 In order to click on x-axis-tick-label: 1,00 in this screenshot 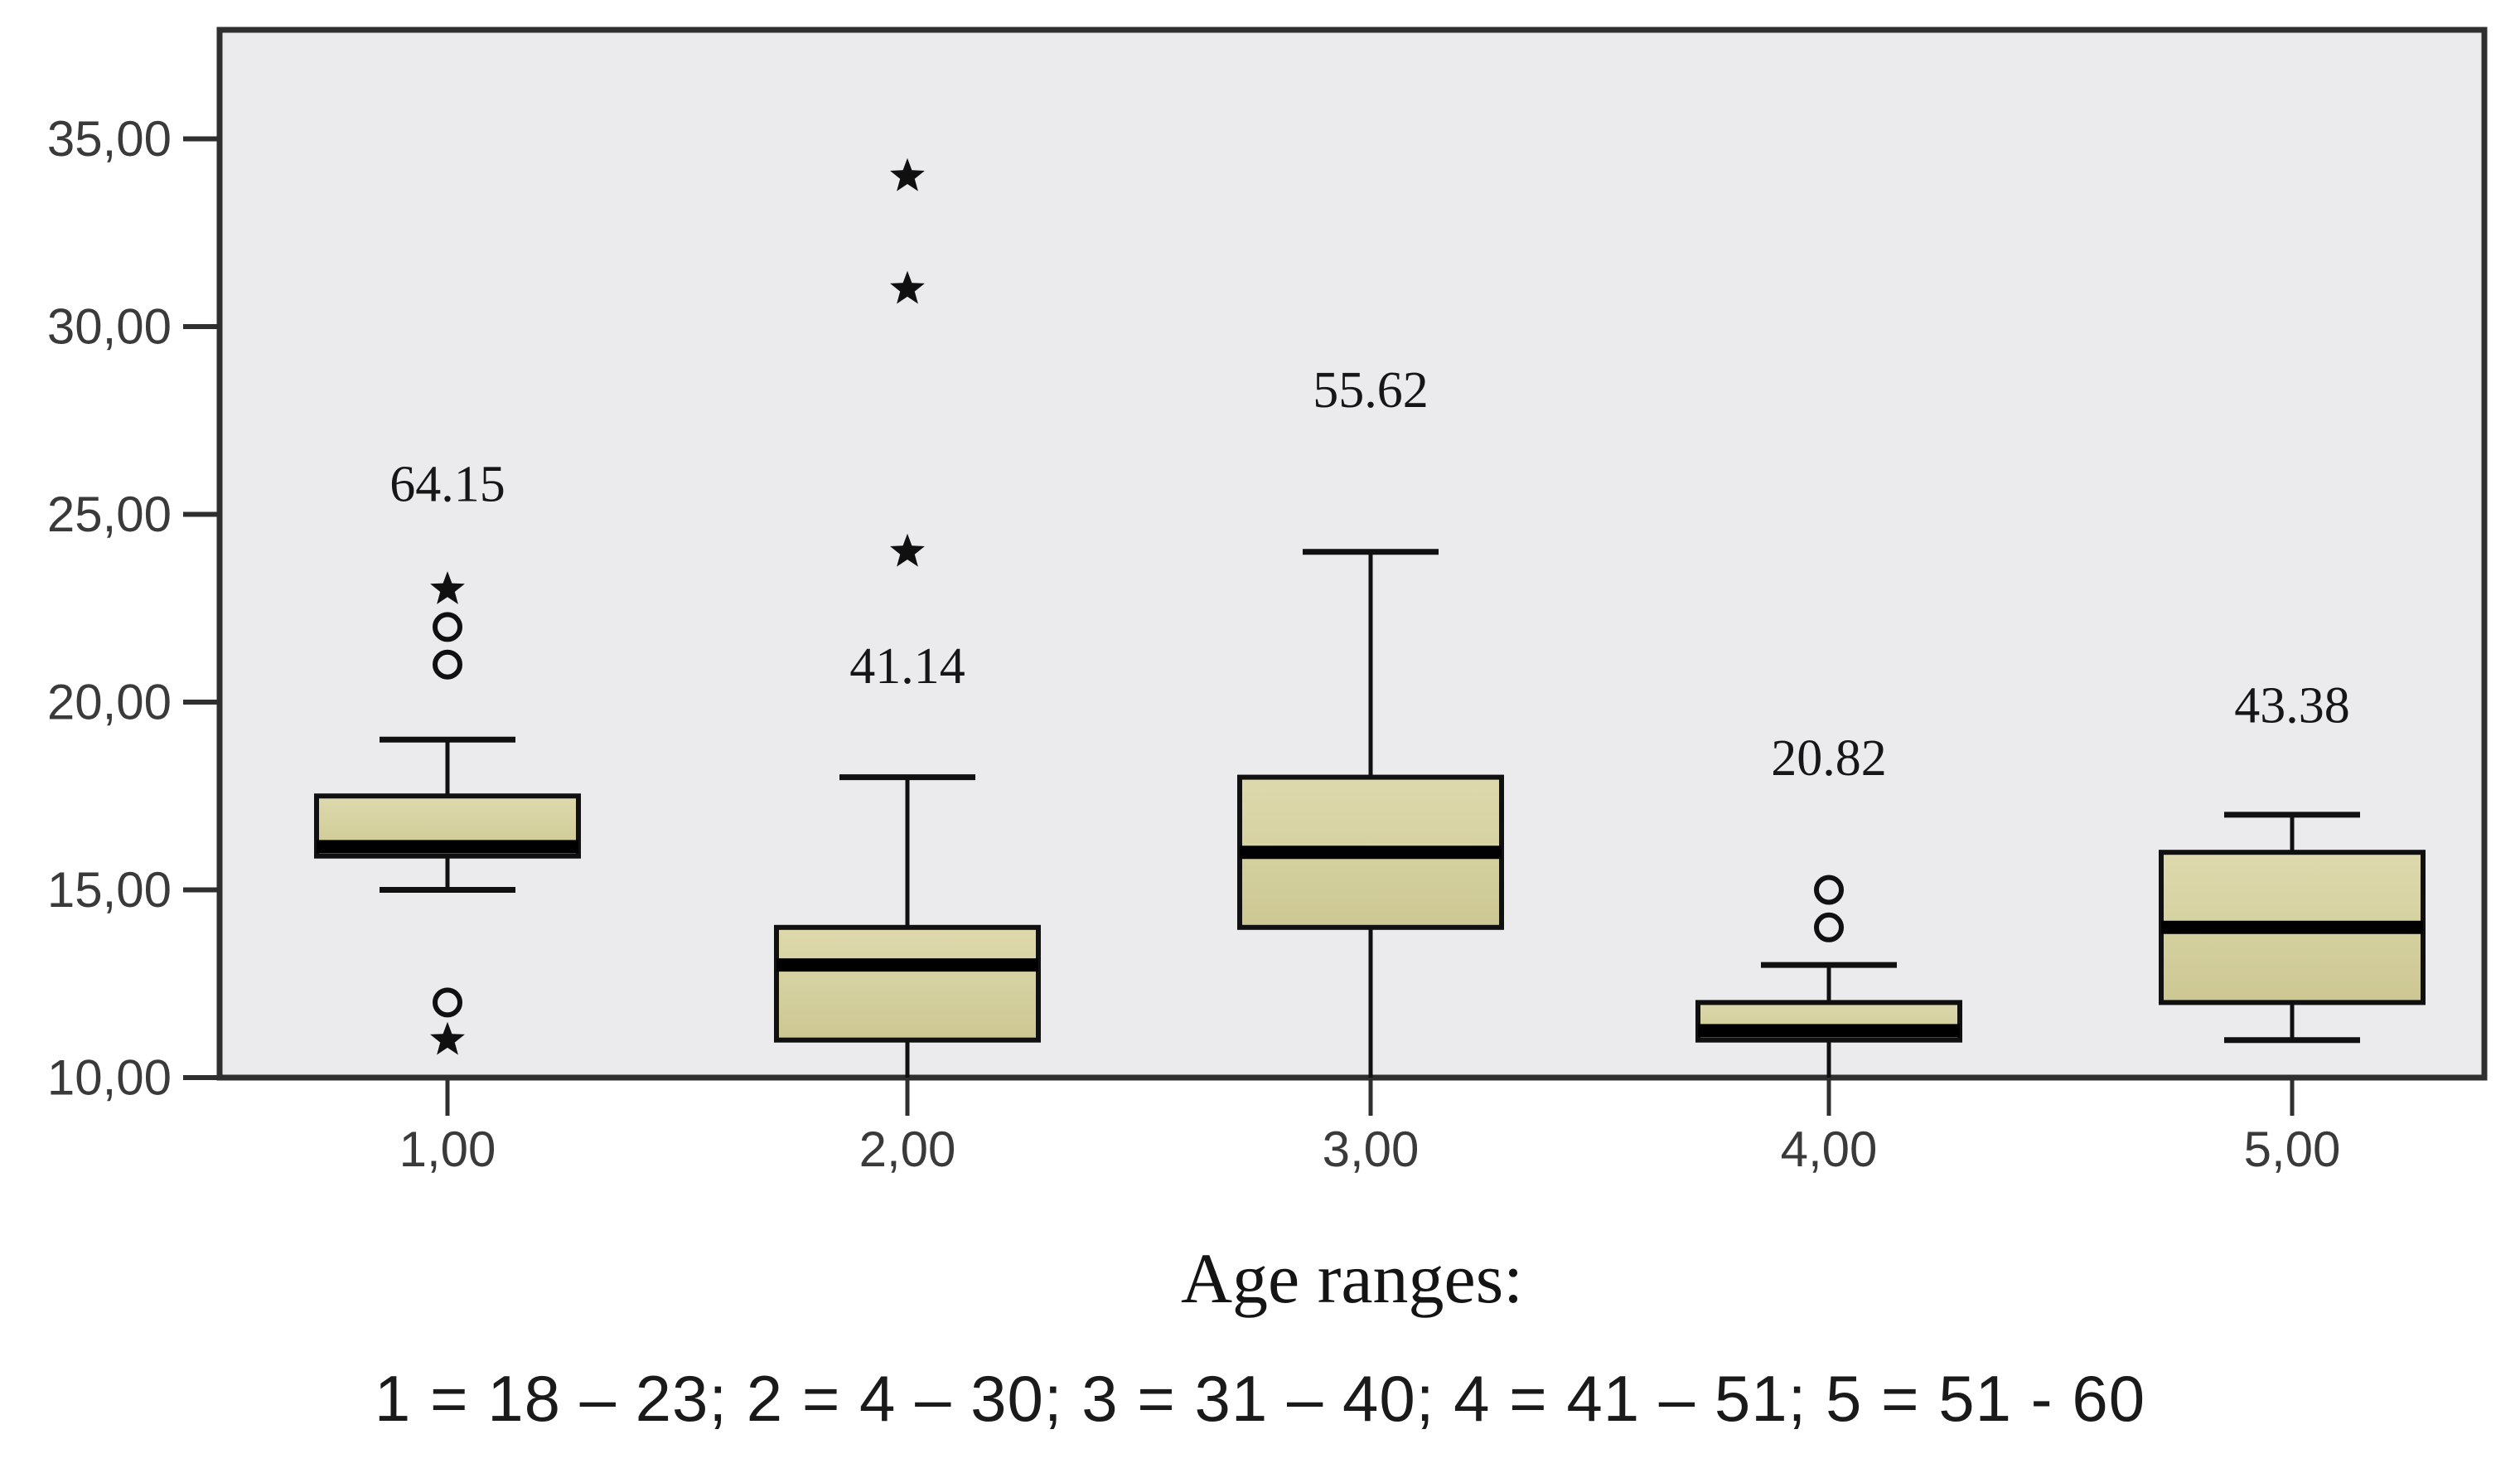, I will do `click(447, 1149)`.